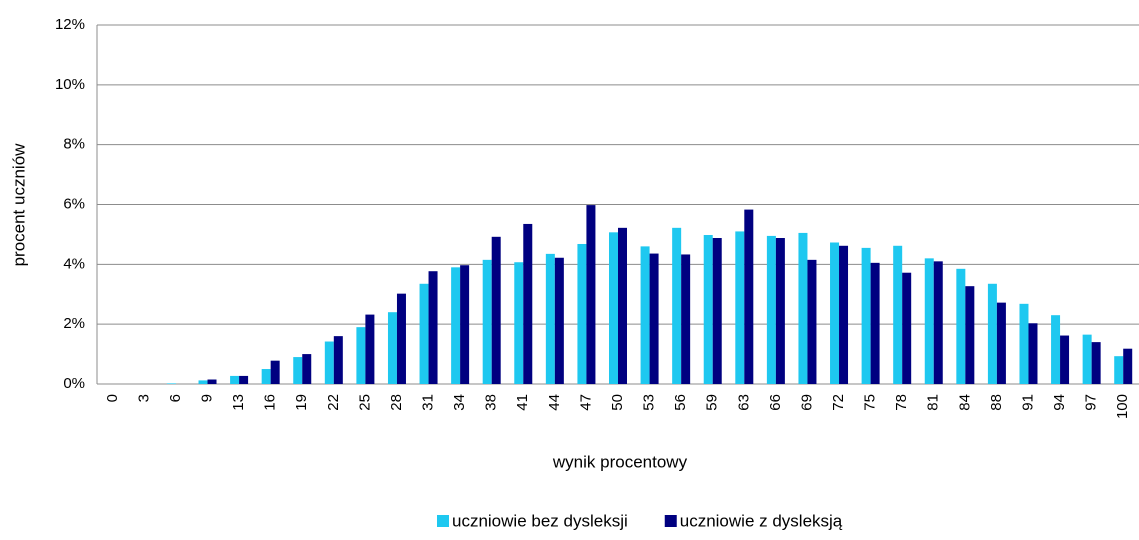 The width and height of the screenshot is (1139, 540). I want to click on x-tick-label: 59, so click(712, 402).